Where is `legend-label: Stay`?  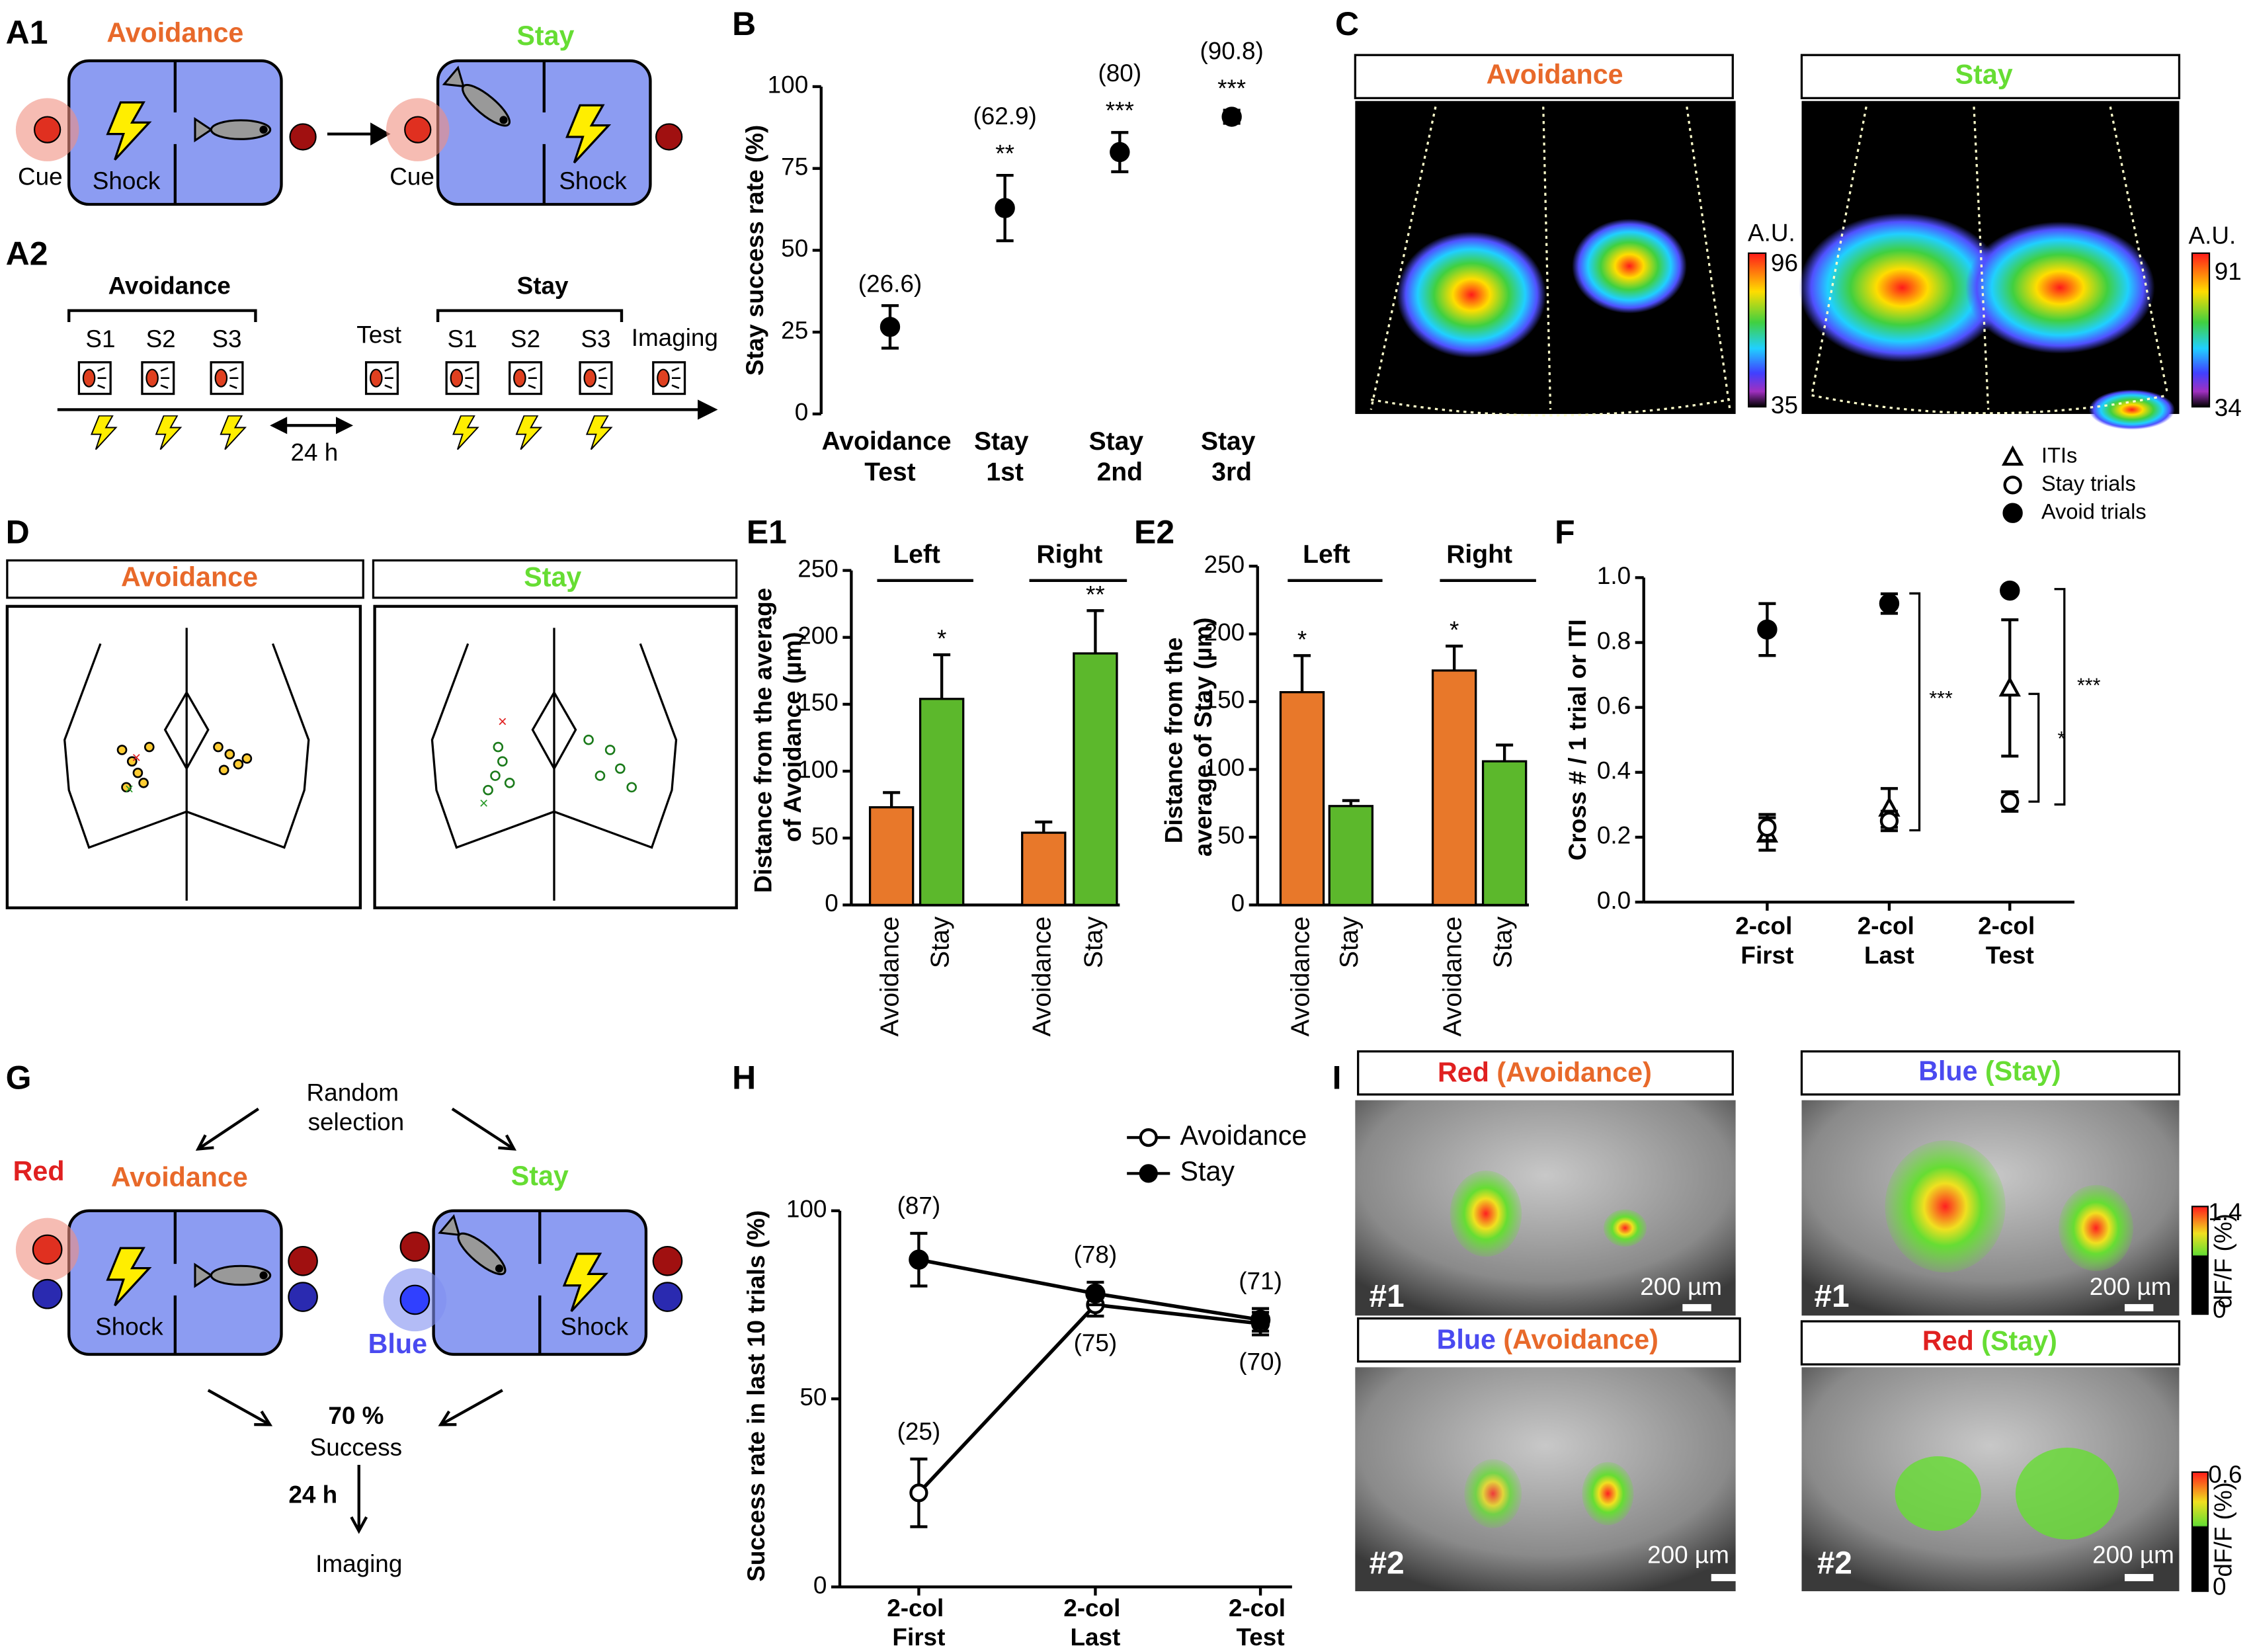
legend-label: Stay is located at coordinates (1207, 1171).